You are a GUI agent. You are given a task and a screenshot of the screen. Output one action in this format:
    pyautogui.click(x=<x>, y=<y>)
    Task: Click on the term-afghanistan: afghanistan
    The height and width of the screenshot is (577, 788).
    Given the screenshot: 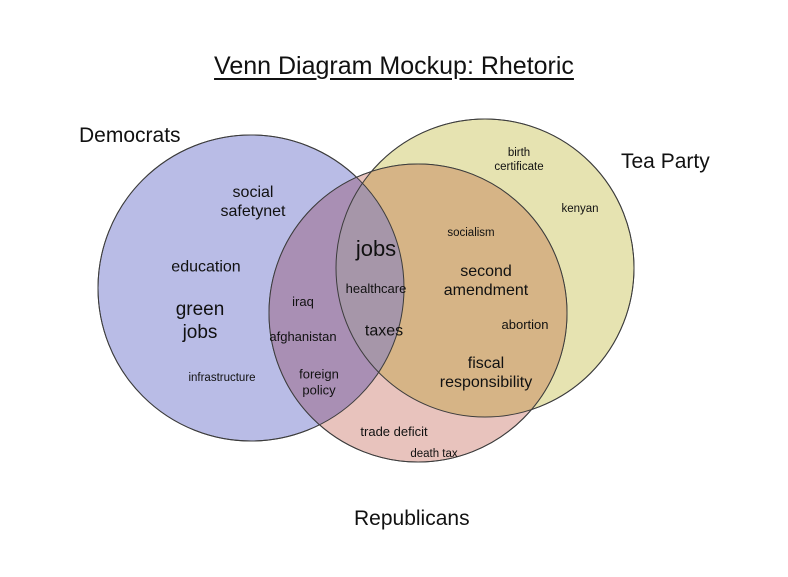 What is the action you would take?
    pyautogui.click(x=303, y=337)
    